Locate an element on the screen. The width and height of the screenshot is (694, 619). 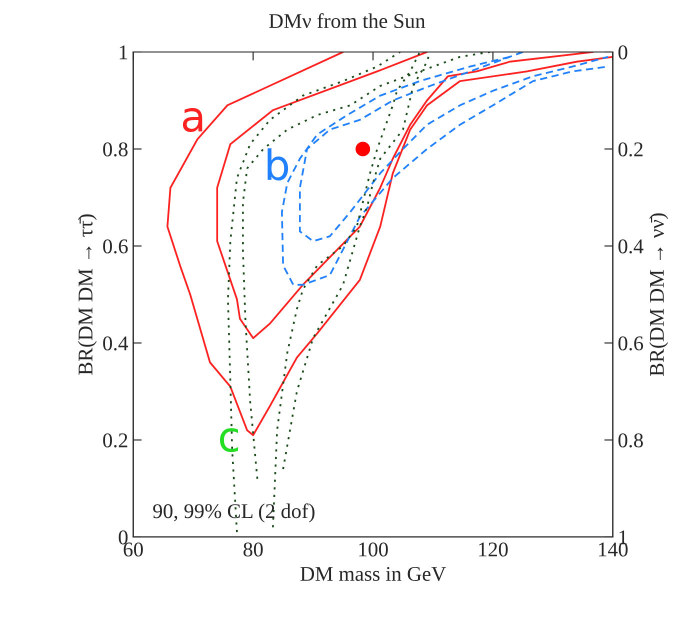
y2-tick-label: 0.4 is located at coordinates (631, 246).